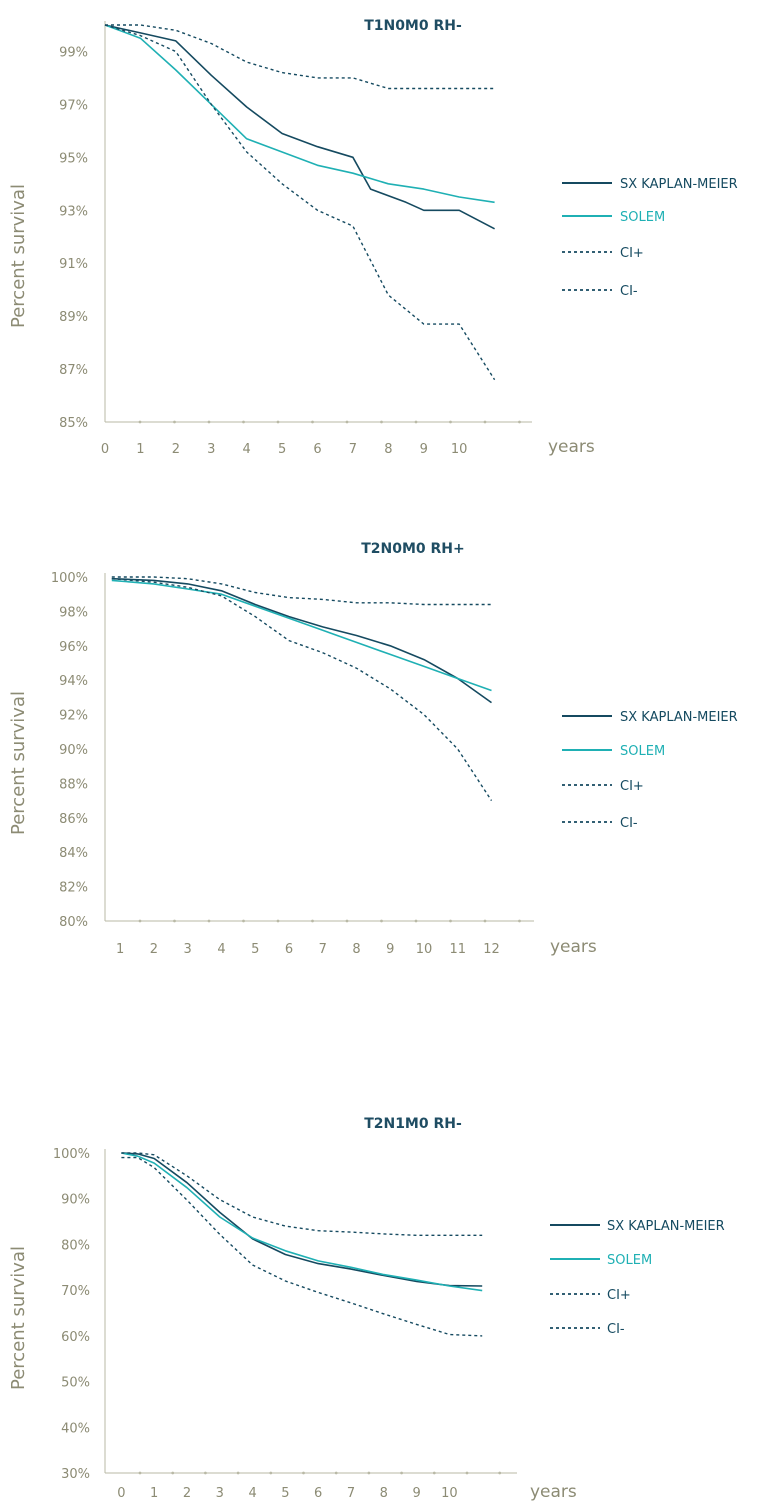 The image size is (764, 1506). What do you see at coordinates (73, 264) in the screenshot?
I see `y-tick-label: 91%` at bounding box center [73, 264].